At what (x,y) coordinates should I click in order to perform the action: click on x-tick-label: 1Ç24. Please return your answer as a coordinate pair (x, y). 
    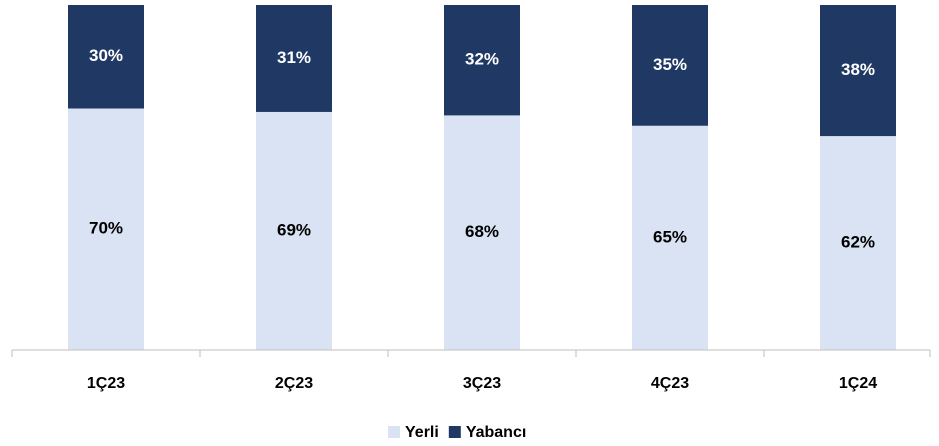
    Looking at the image, I should click on (858, 383).